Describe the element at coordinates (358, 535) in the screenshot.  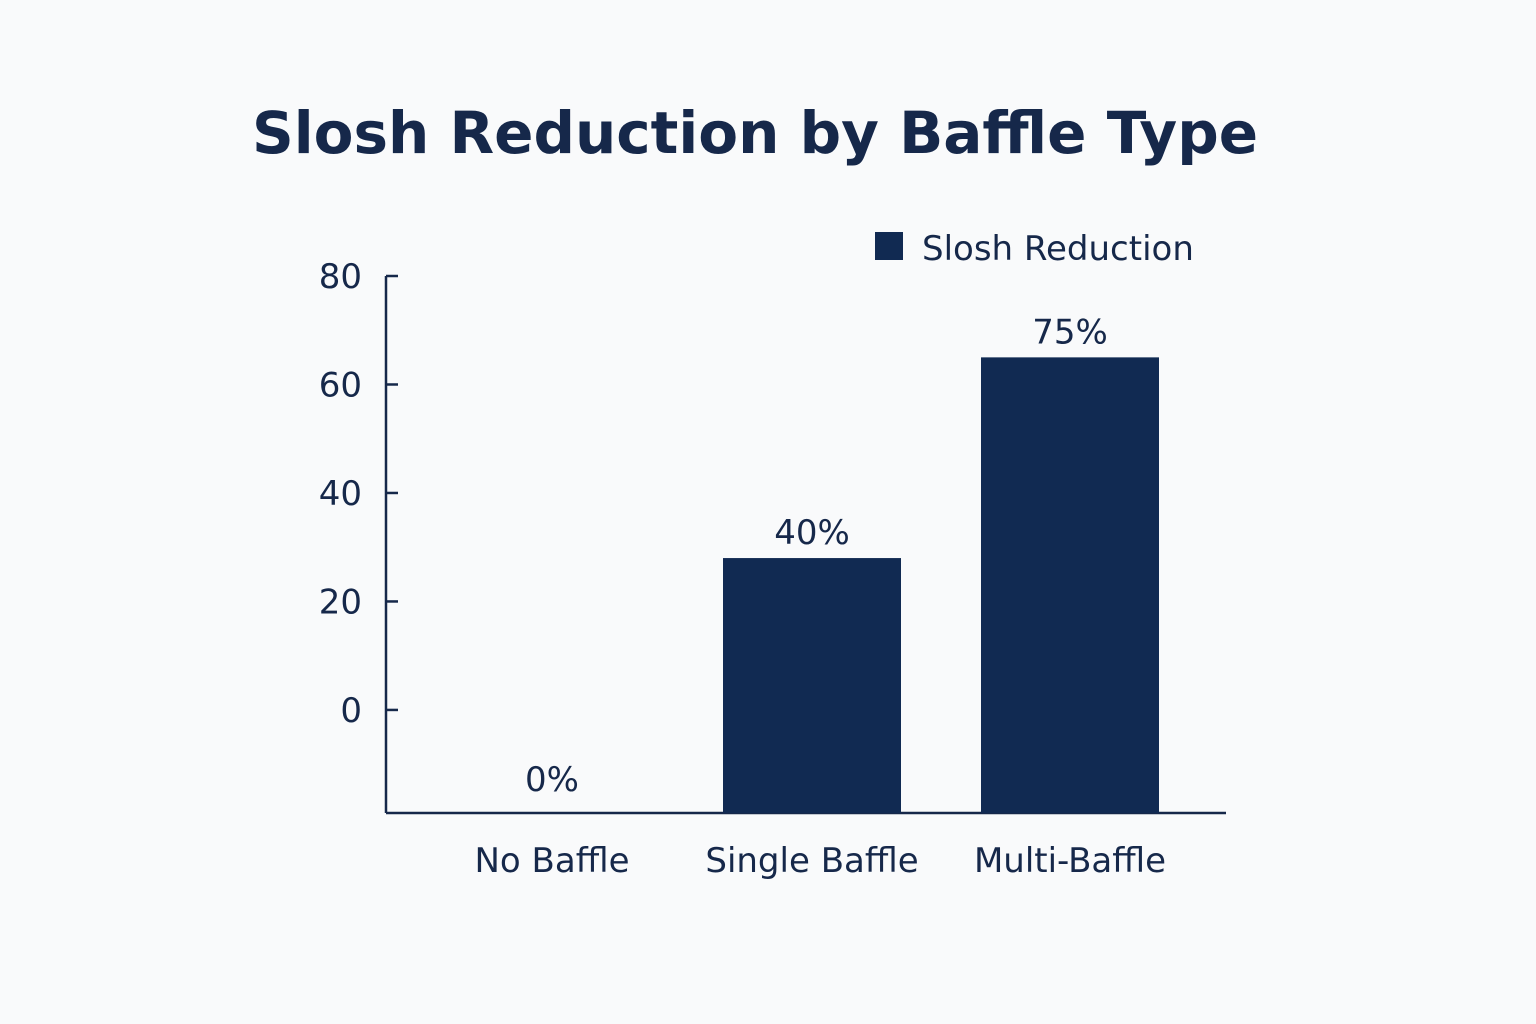
I see `y-axis: 0 20 40 60 80` at that location.